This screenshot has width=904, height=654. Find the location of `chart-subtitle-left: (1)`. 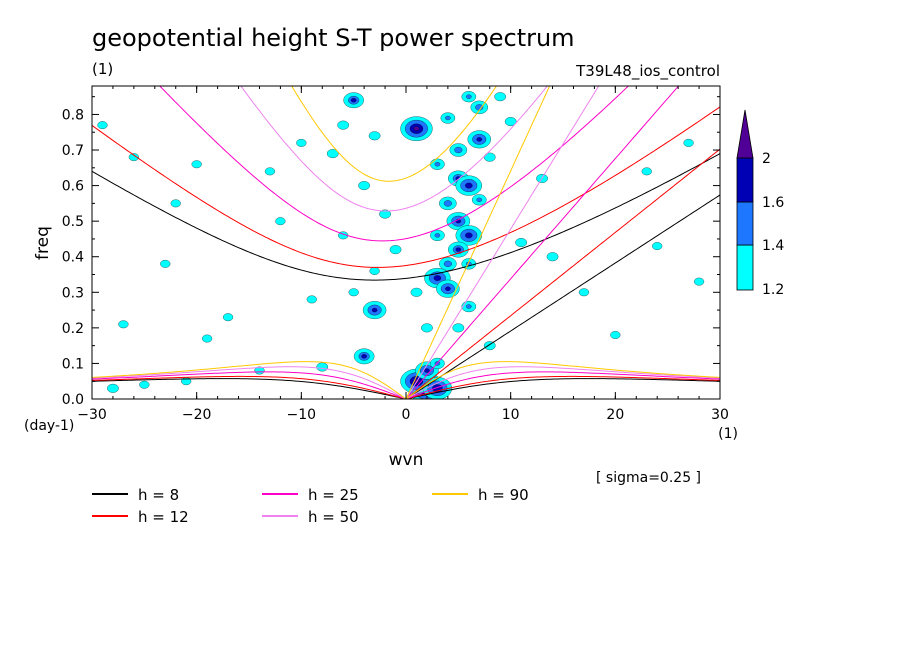

chart-subtitle-left: (1) is located at coordinates (102, 69).